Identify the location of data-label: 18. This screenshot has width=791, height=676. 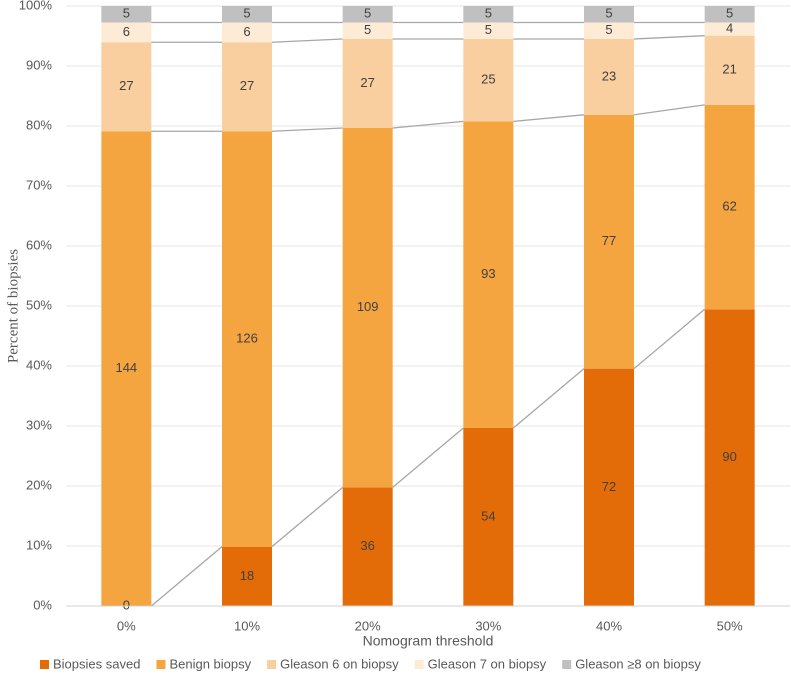
(247, 575).